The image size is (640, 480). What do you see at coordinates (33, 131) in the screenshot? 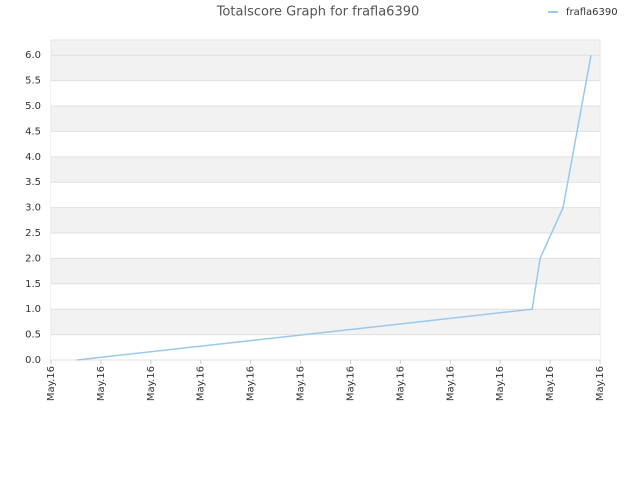
I see `y-tick-label: 4.5` at bounding box center [33, 131].